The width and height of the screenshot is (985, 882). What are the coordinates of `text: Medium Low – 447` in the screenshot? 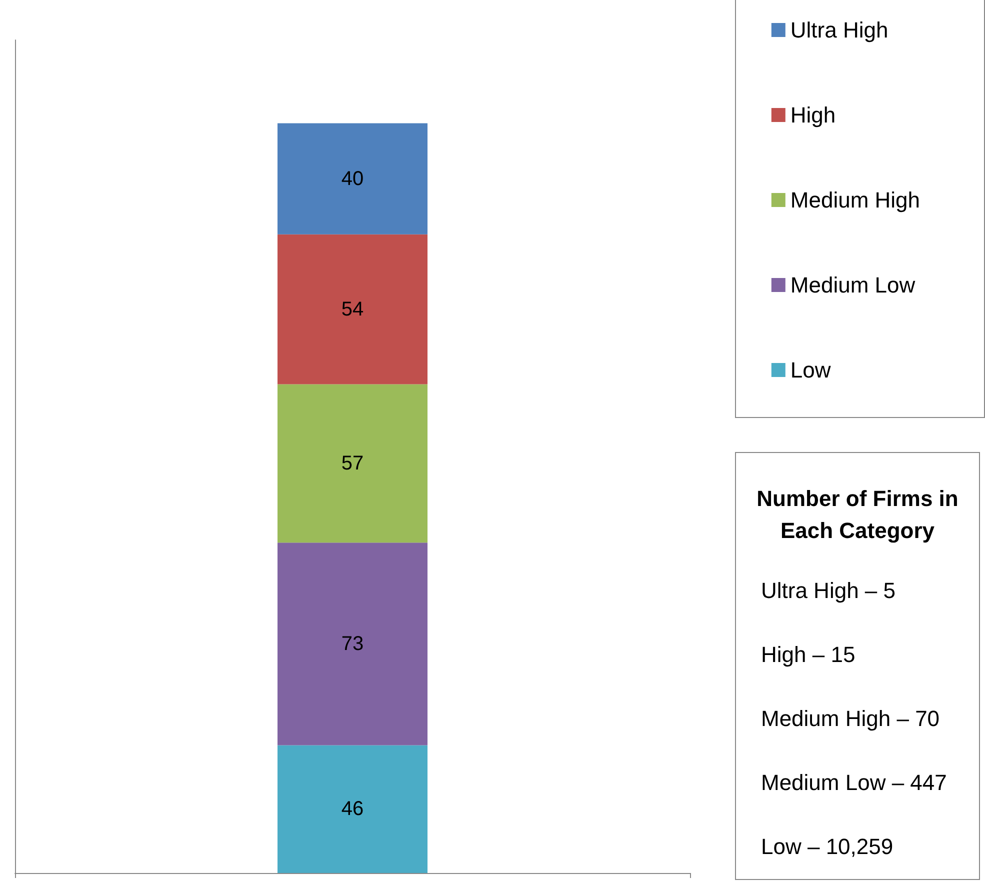 It's located at (854, 783).